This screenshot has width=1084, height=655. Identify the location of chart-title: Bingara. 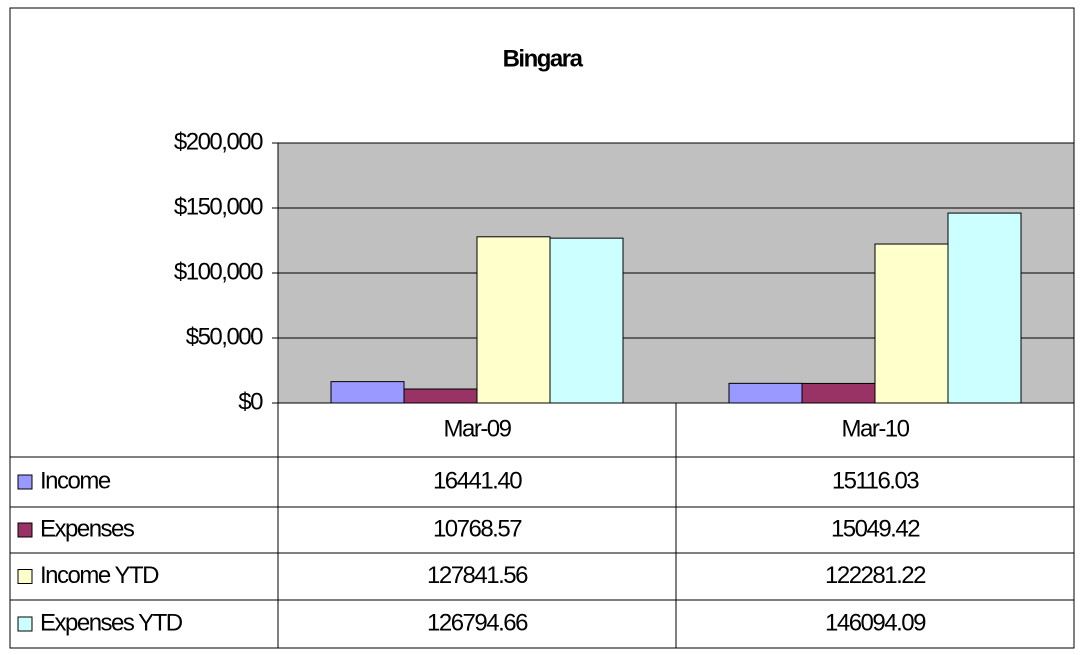
(543, 58).